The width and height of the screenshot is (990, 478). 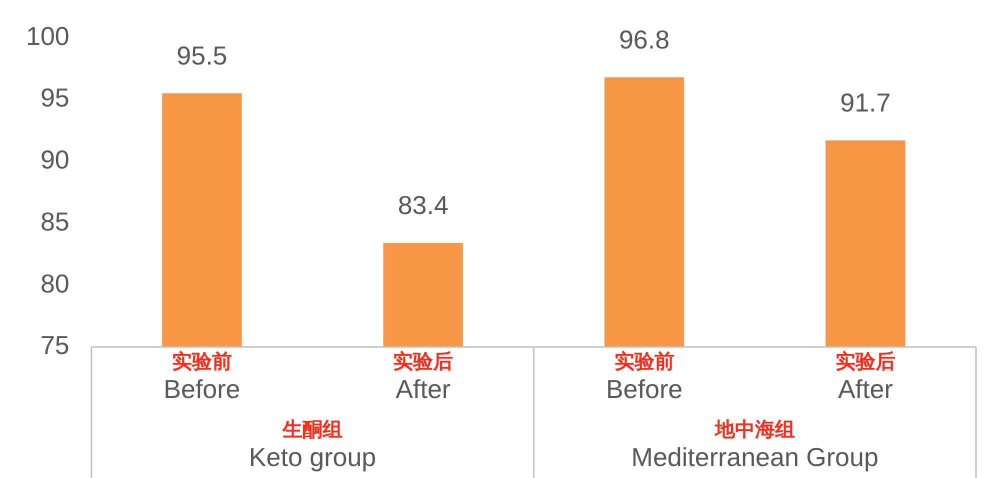 I want to click on text: 生酮组 Keto group, so click(x=312, y=444).